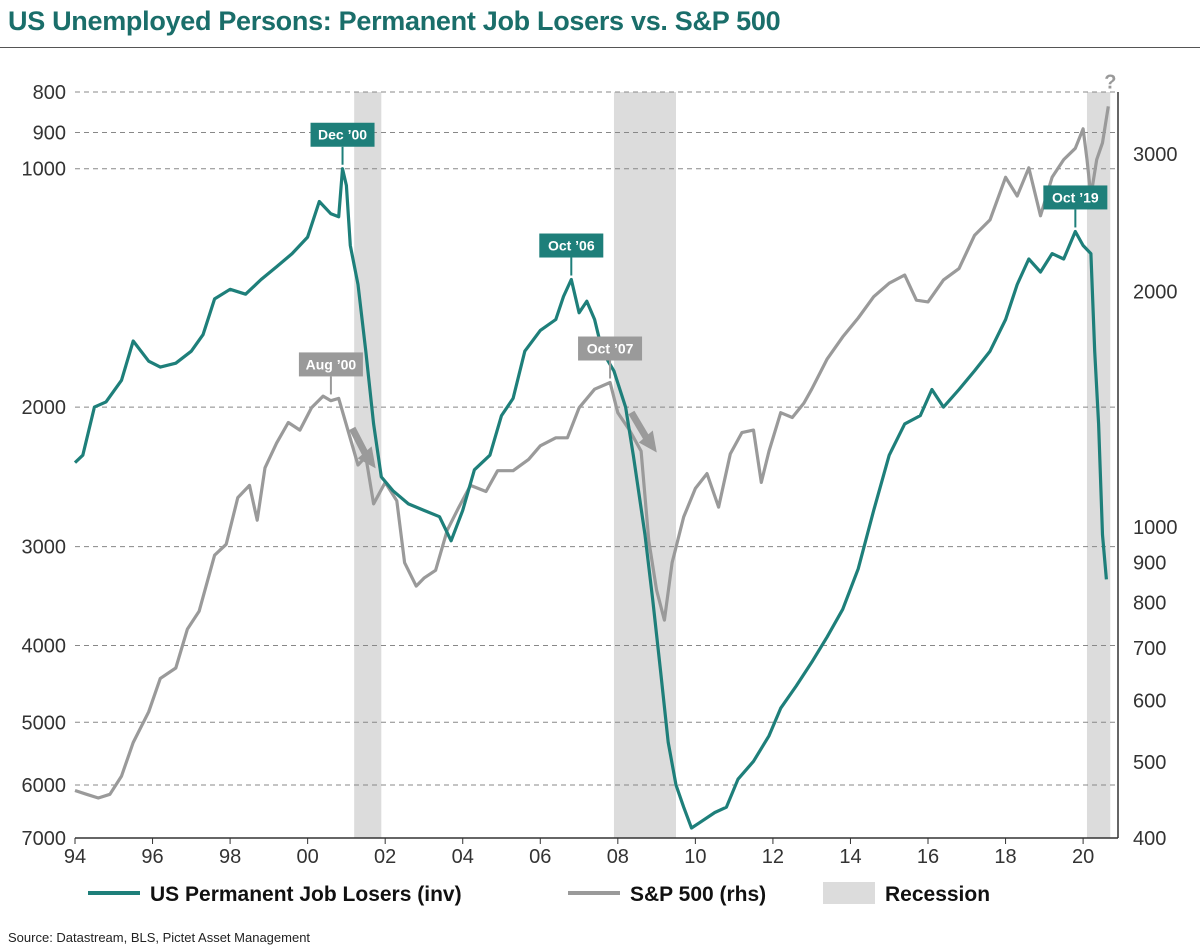 Image resolution: width=1200 pixels, height=952 pixels. I want to click on right-tick-label: 400, so click(1149, 839).